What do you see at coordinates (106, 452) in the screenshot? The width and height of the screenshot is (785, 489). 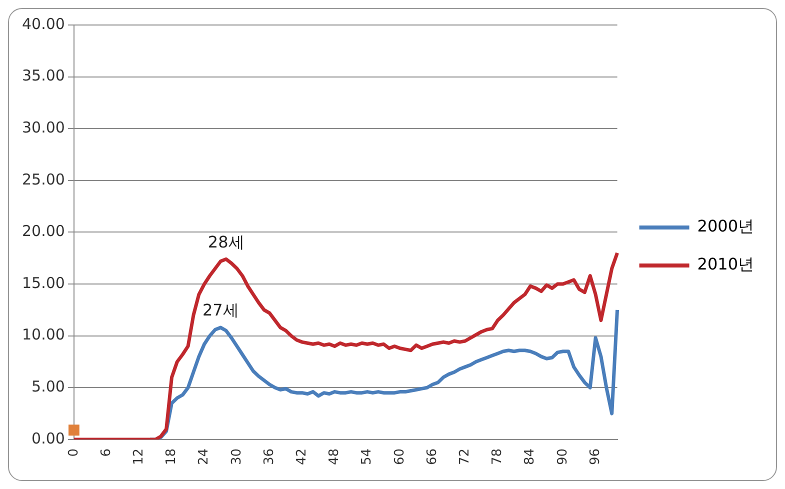 I see `x-tick-label: 6` at bounding box center [106, 452].